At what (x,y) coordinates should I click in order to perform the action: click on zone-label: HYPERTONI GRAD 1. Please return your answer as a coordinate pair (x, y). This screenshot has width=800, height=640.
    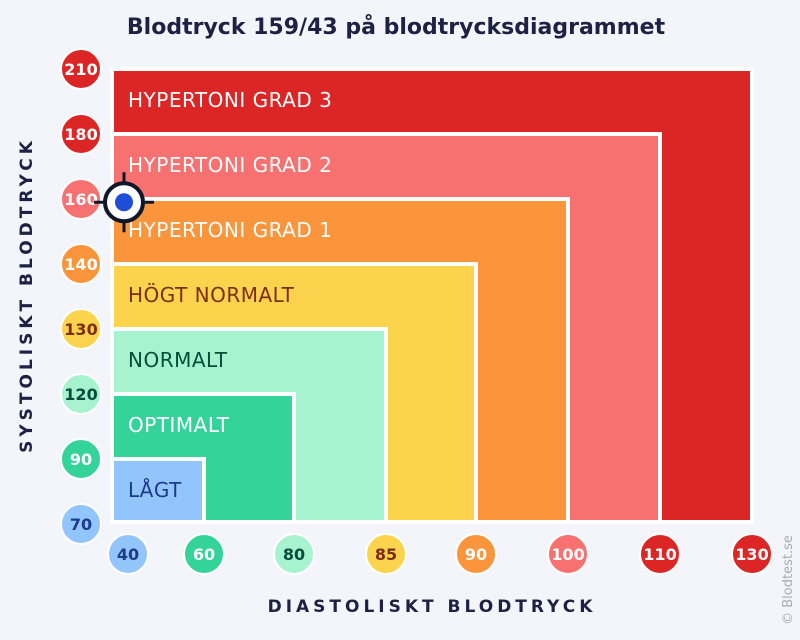
    Looking at the image, I should click on (230, 230).